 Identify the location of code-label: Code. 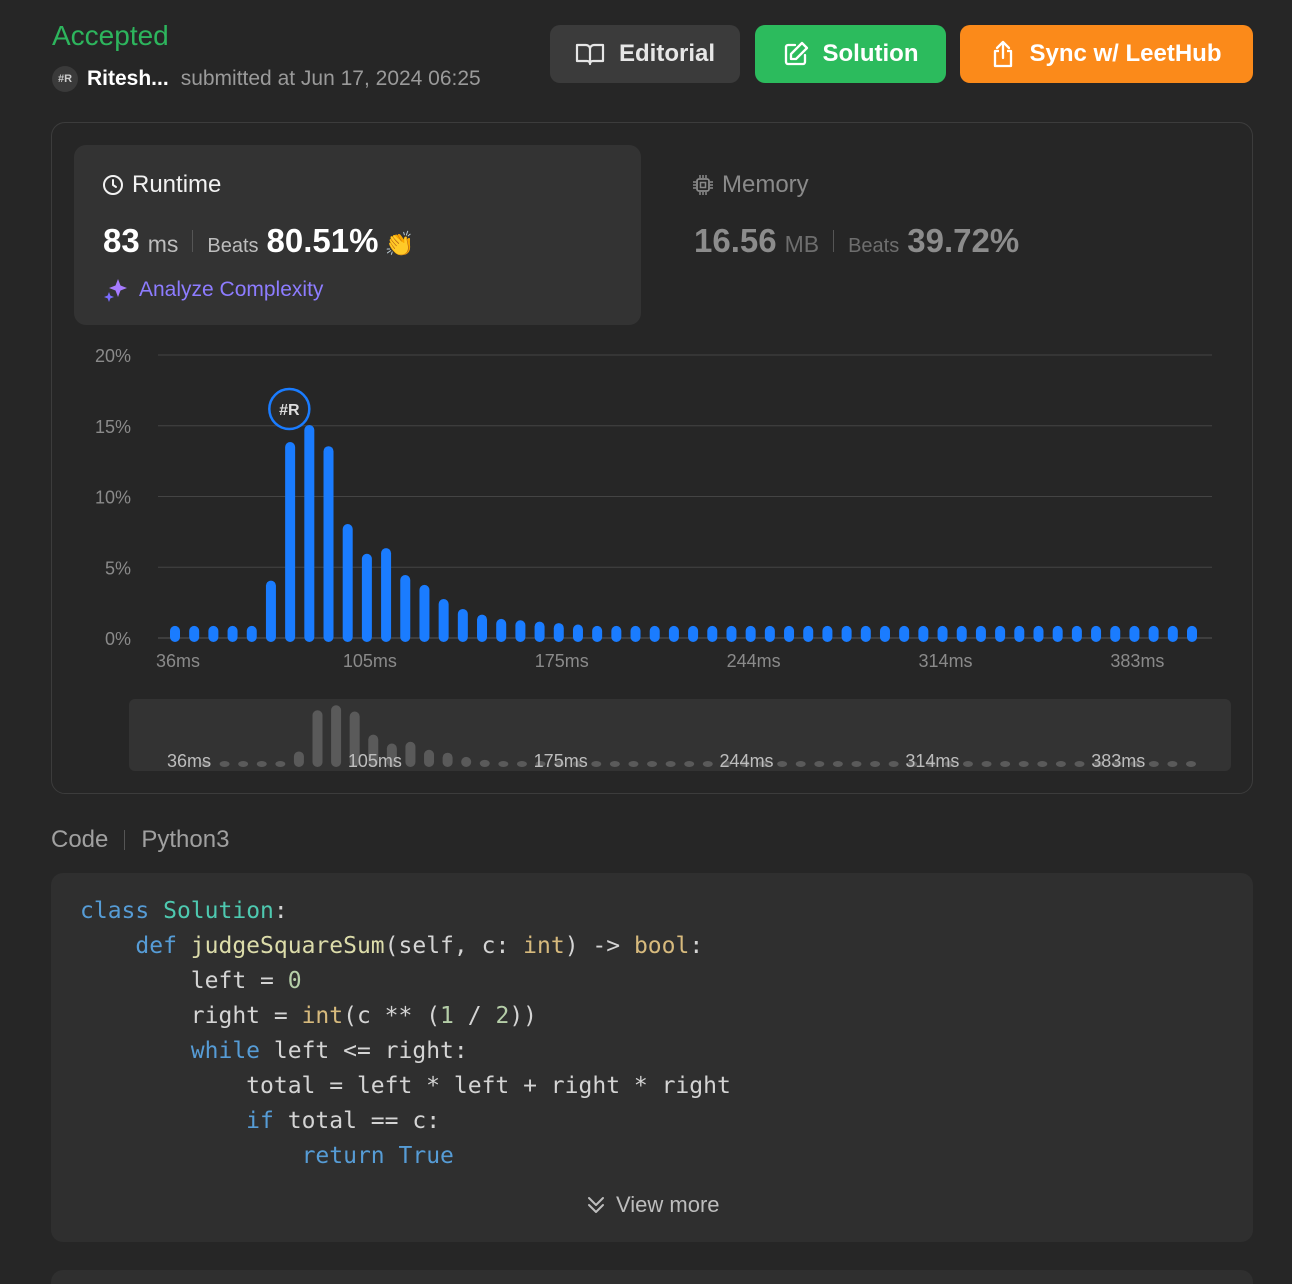
(80, 839).